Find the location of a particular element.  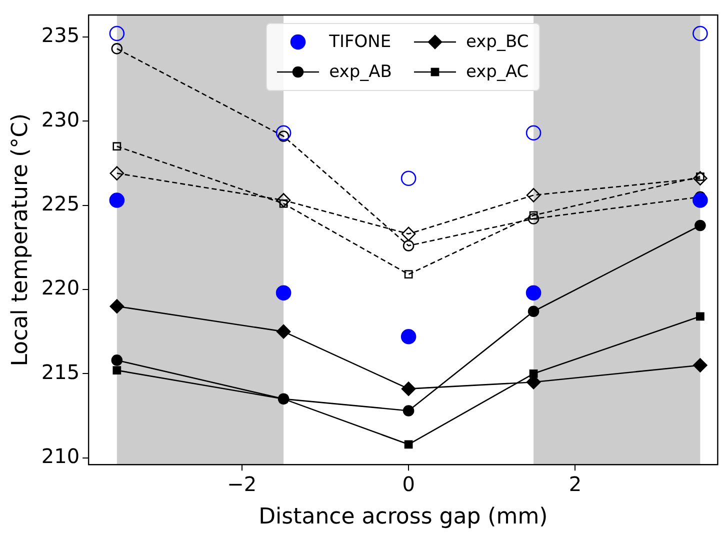

y-axis-title: Local temperature (°C) is located at coordinates (20, 239).